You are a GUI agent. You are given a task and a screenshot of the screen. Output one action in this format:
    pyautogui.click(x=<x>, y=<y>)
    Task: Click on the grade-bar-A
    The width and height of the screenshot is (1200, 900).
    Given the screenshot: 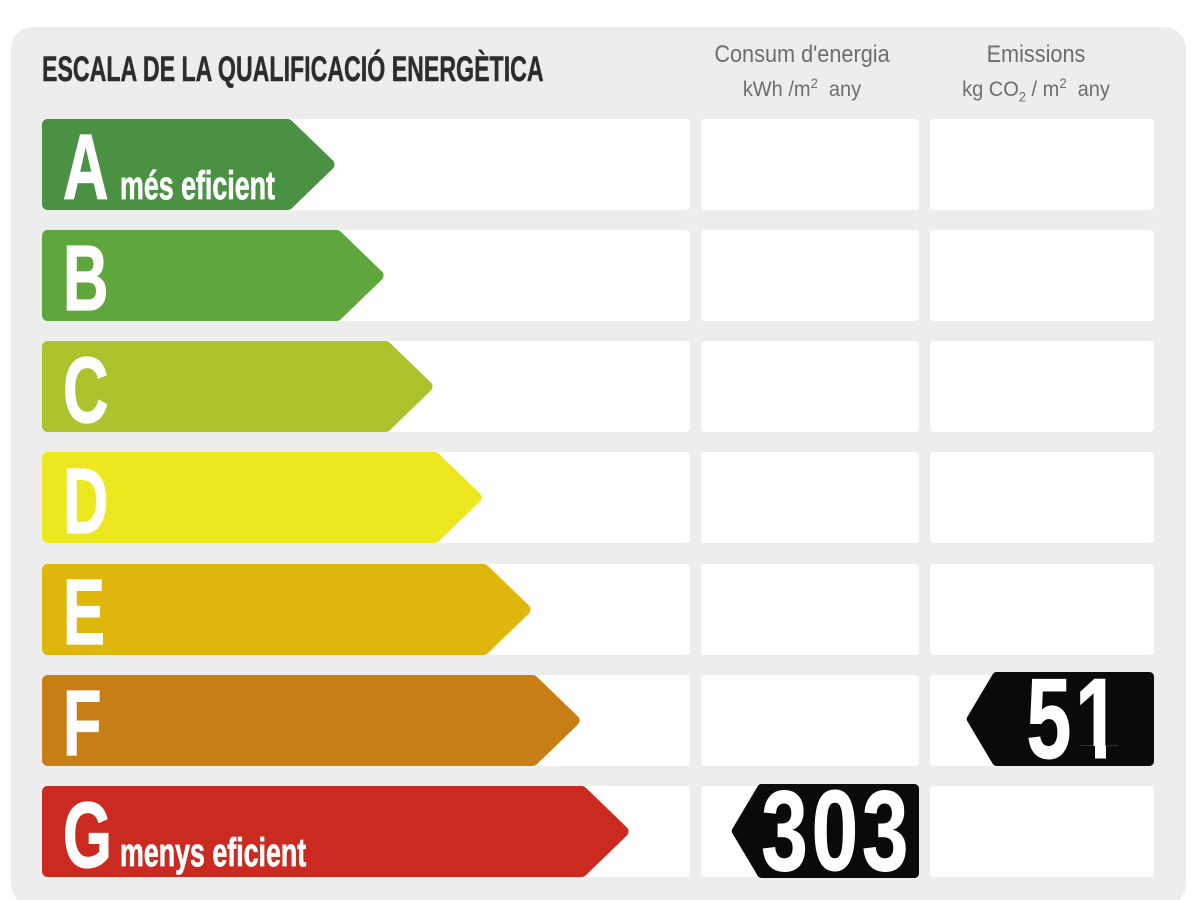 What is the action you would take?
    pyautogui.click(x=188, y=164)
    